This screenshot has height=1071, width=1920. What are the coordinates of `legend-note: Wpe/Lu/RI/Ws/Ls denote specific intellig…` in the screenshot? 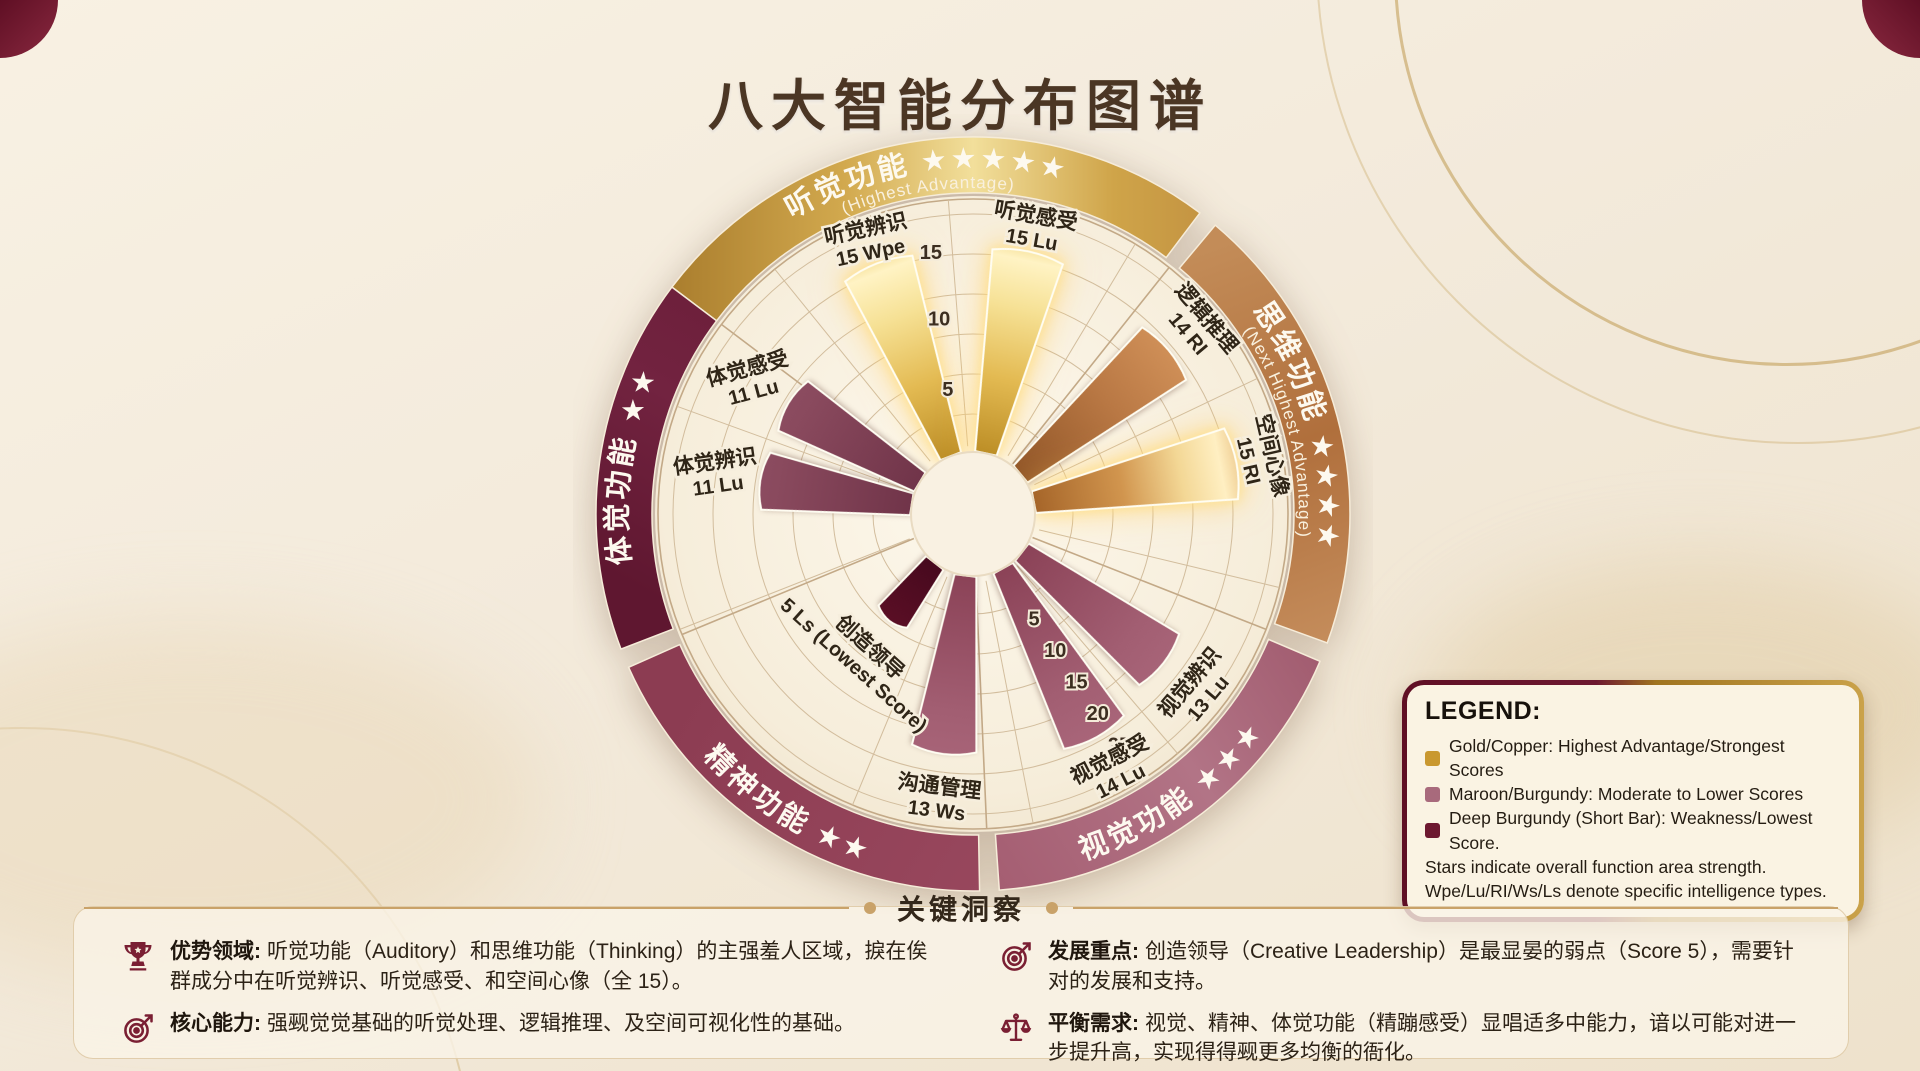 It's located at (1626, 890).